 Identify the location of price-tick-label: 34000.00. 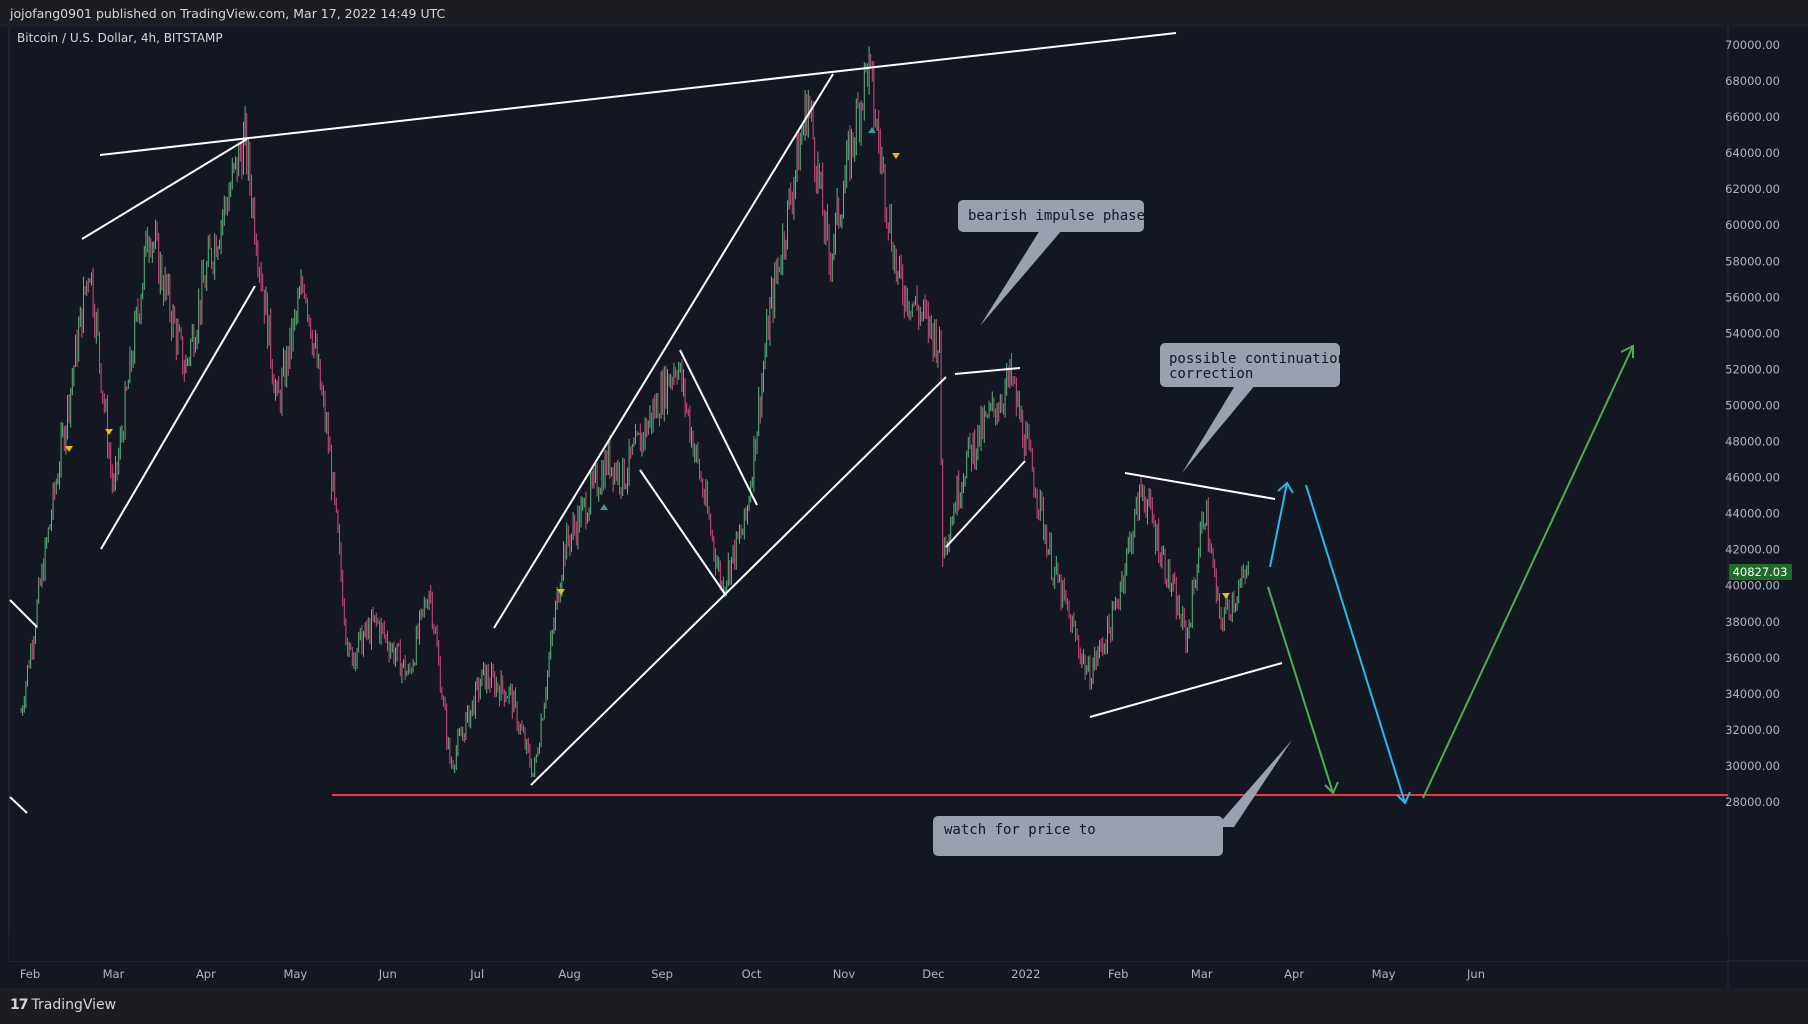
(1752, 694).